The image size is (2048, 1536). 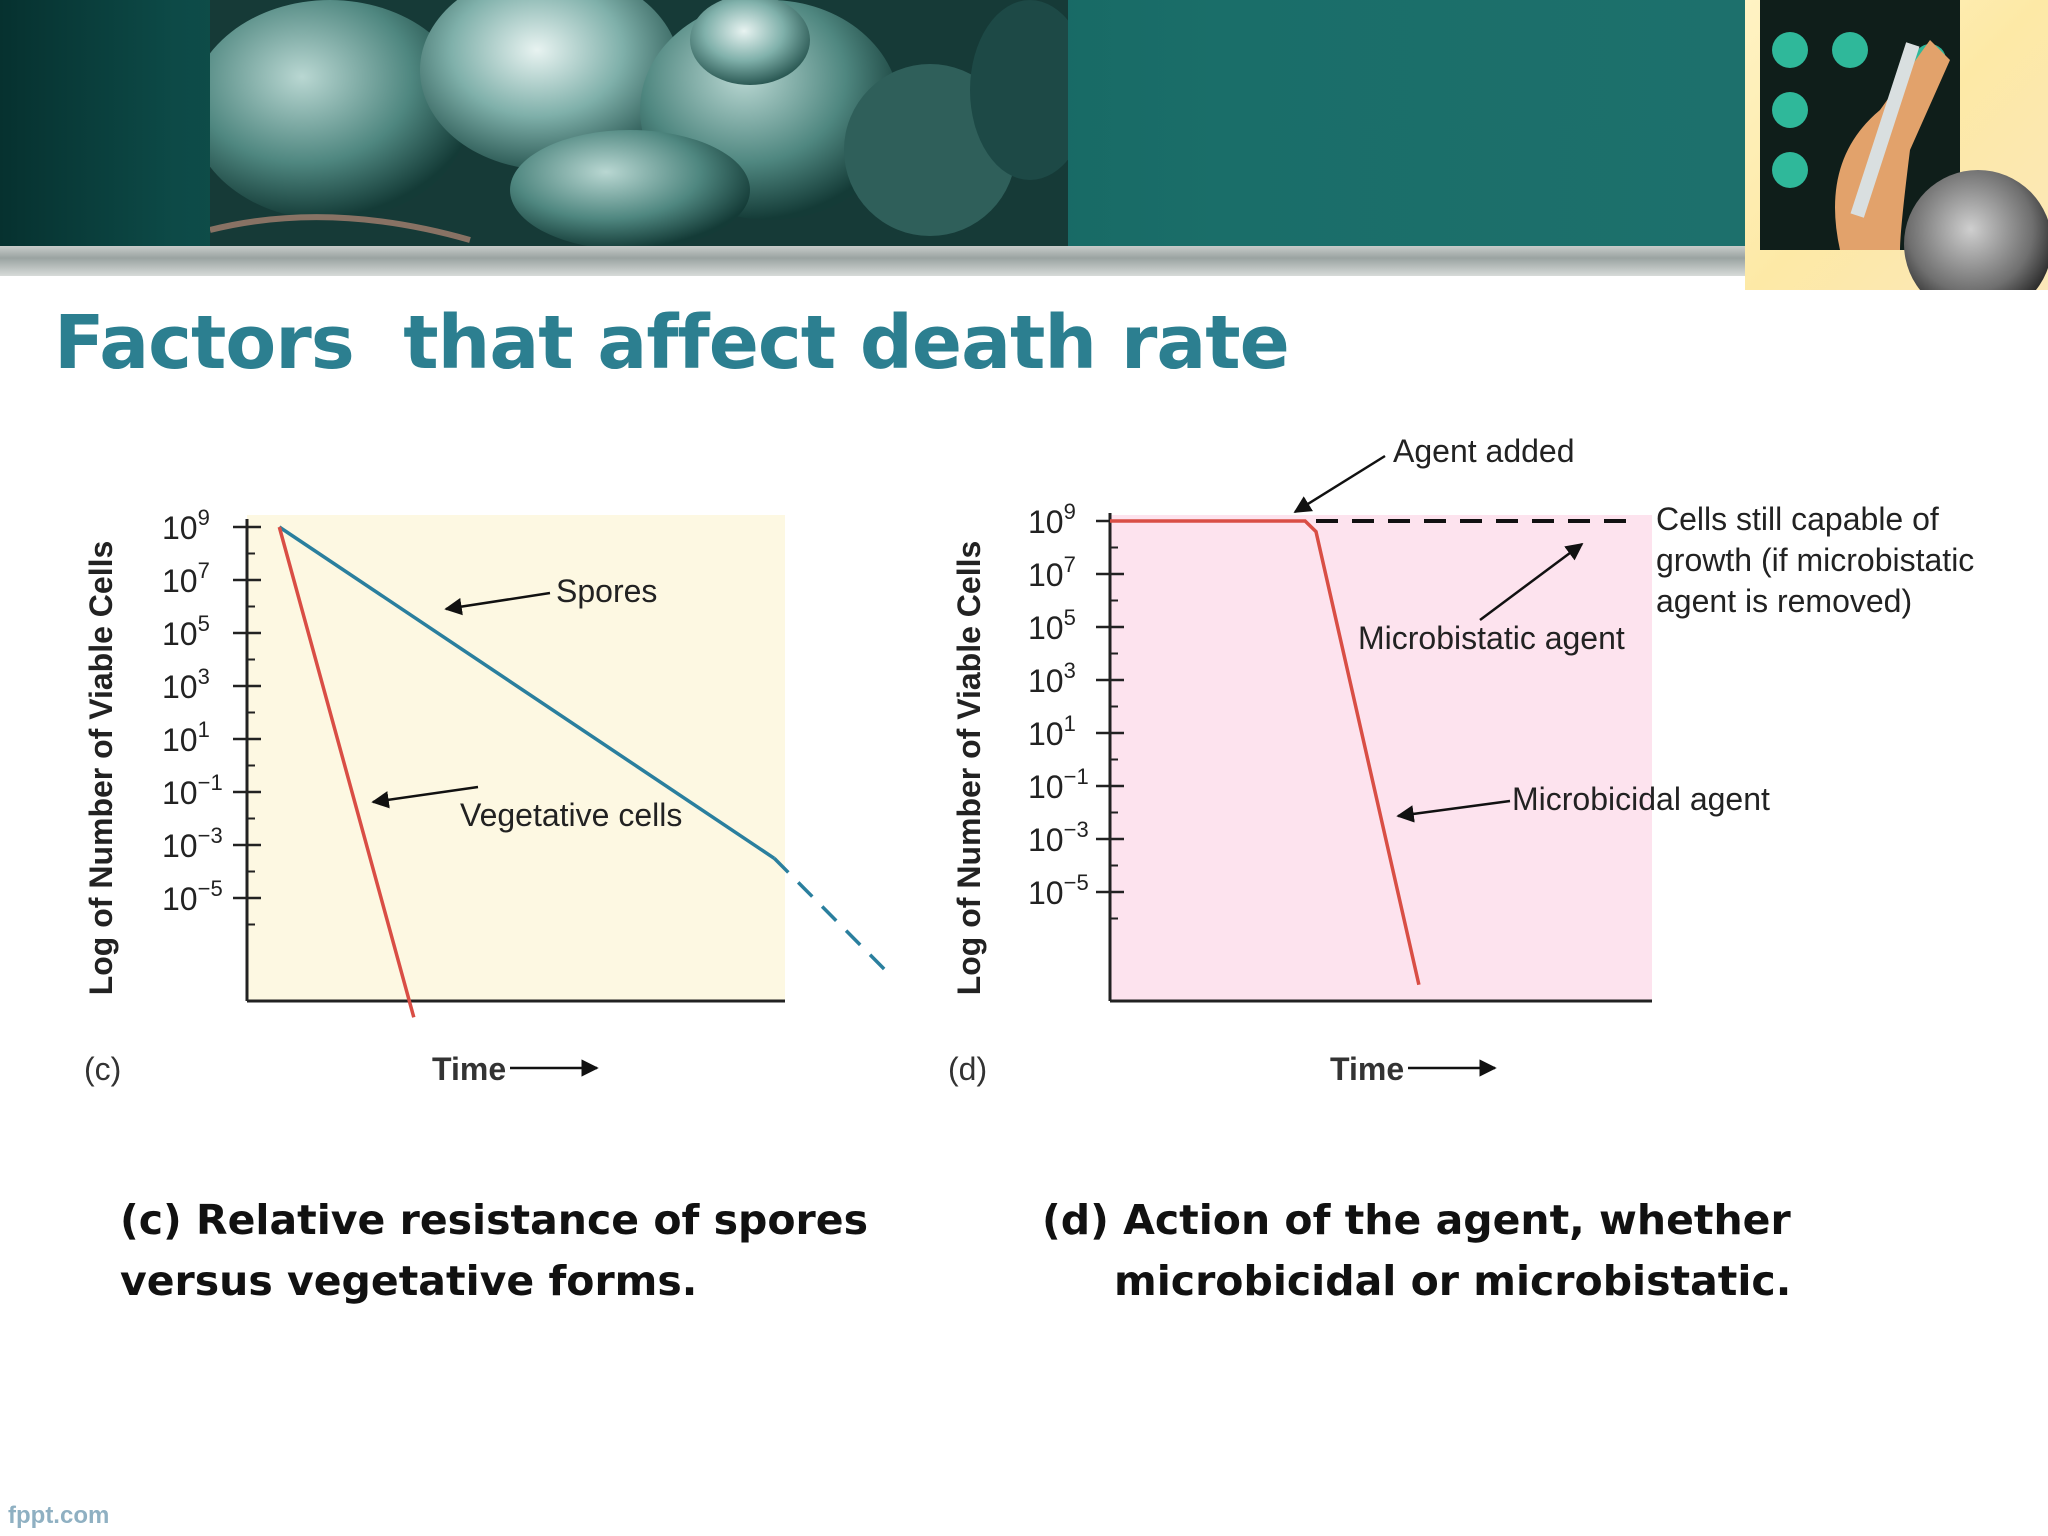 What do you see at coordinates (571, 815) in the screenshot?
I see `annotation-vegetative: Vegetative cells` at bounding box center [571, 815].